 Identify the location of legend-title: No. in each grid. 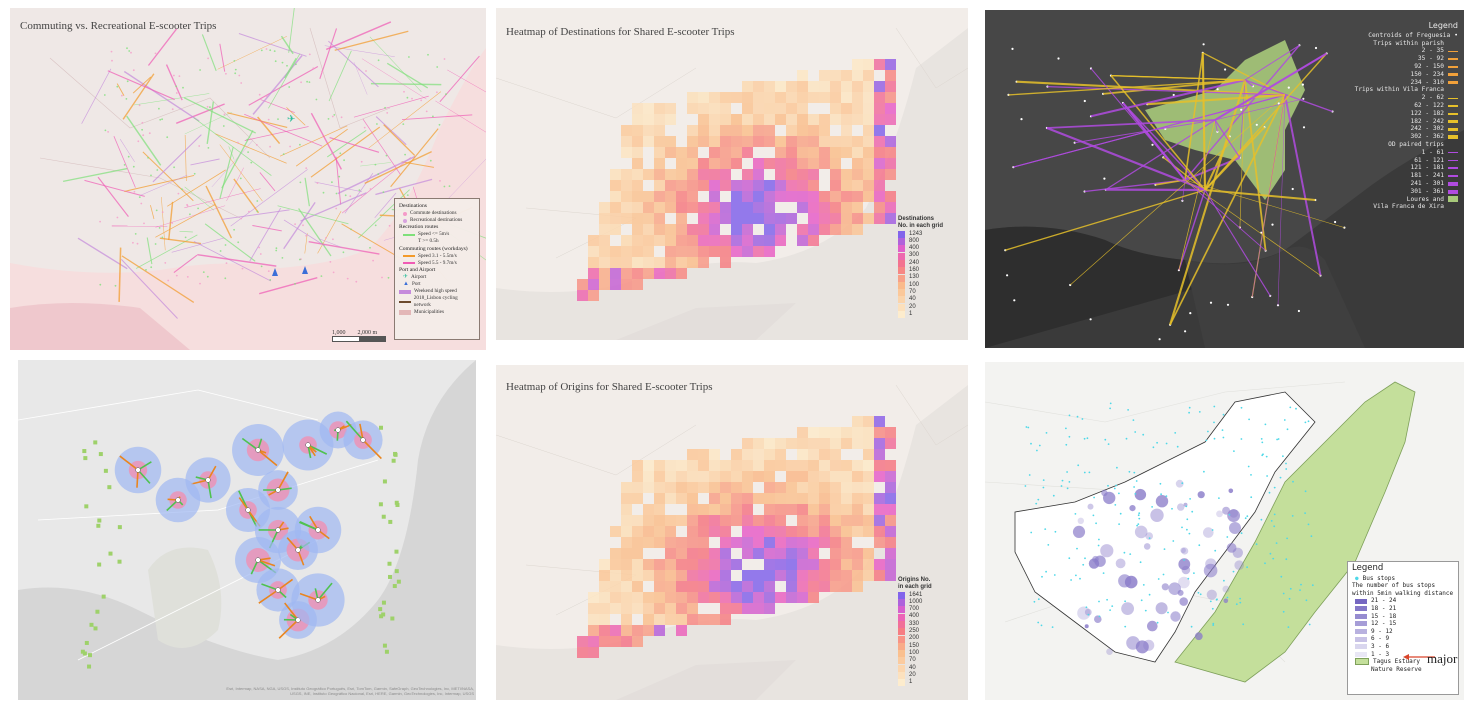
(921, 226).